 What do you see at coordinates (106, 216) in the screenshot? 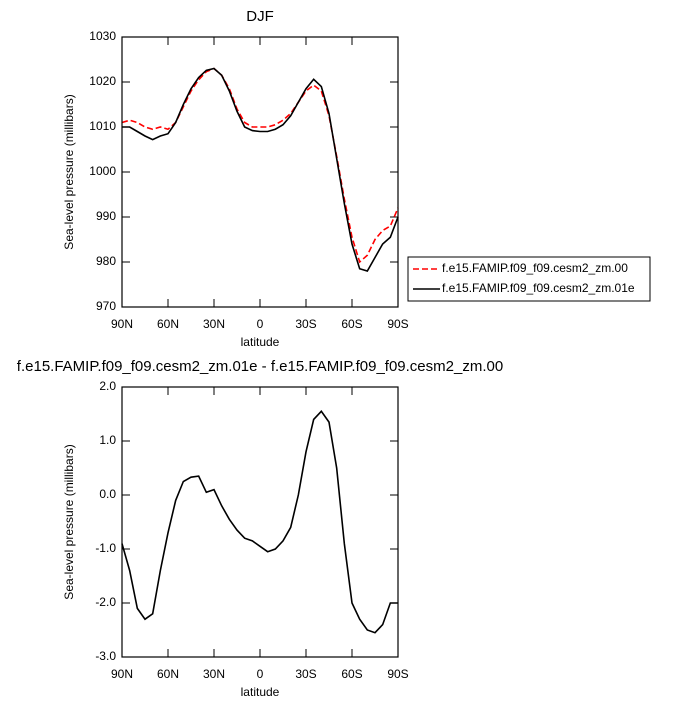
I see `y-tick-label: 990` at bounding box center [106, 216].